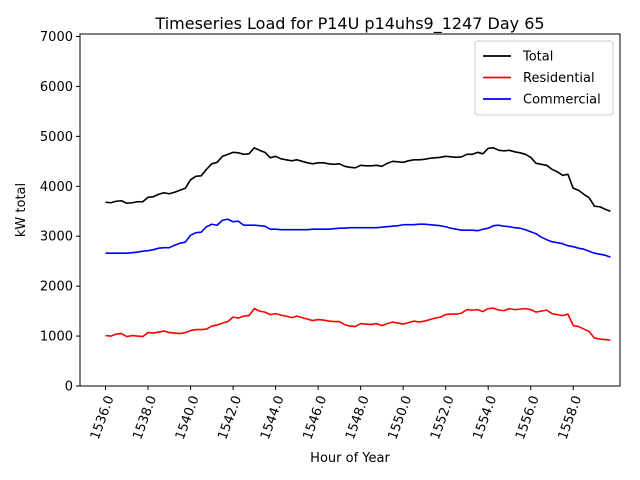 The height and width of the screenshot is (480, 640). Describe the element at coordinates (562, 100) in the screenshot. I see `legend-label-commercial: Commercial` at that location.